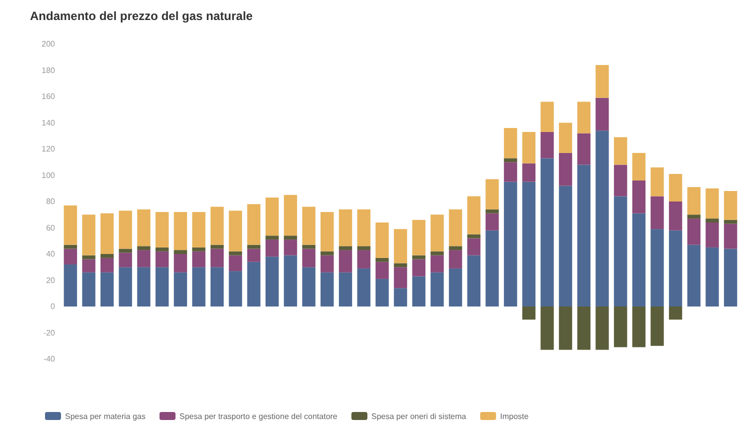 This screenshot has height=431, width=745. Describe the element at coordinates (49, 123) in the screenshot. I see `y-tick-label: 140` at that location.